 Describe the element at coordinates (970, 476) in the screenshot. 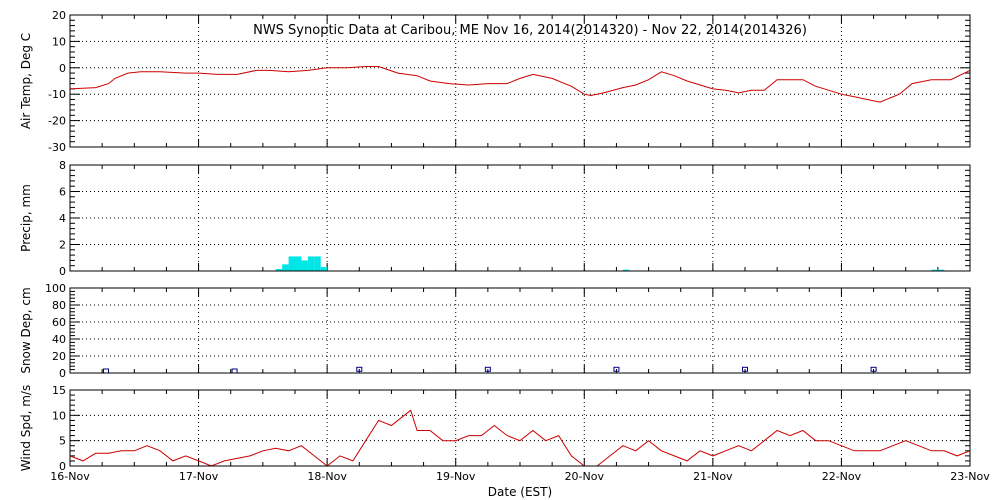

I see `x-tick-label: 23-Nov` at that location.